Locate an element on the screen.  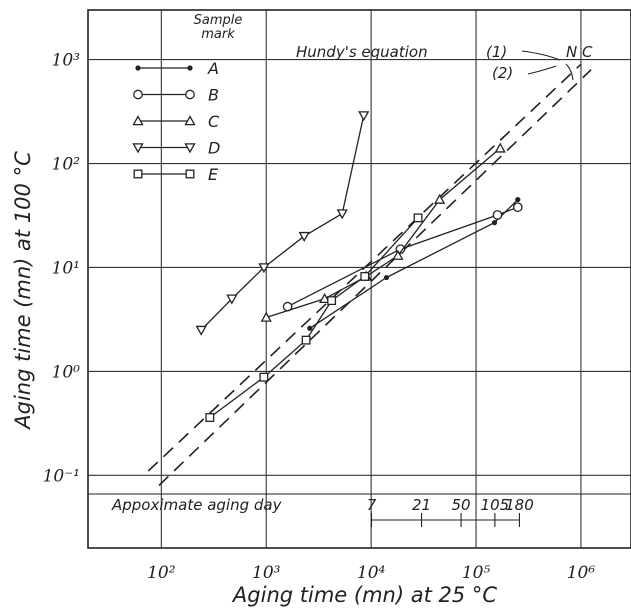
x-tick-label-0: 10² is located at coordinates (161, 573).